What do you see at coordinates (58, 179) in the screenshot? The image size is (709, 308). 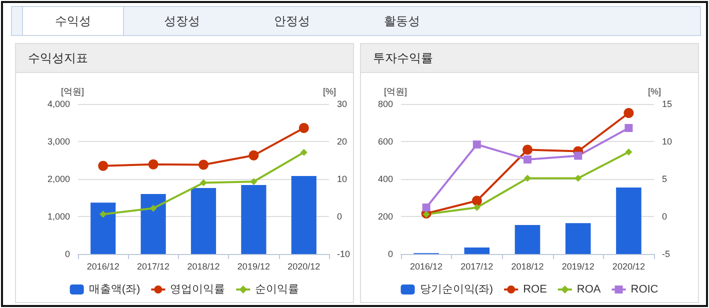 I see `y-tick-label: 2,000` at bounding box center [58, 179].